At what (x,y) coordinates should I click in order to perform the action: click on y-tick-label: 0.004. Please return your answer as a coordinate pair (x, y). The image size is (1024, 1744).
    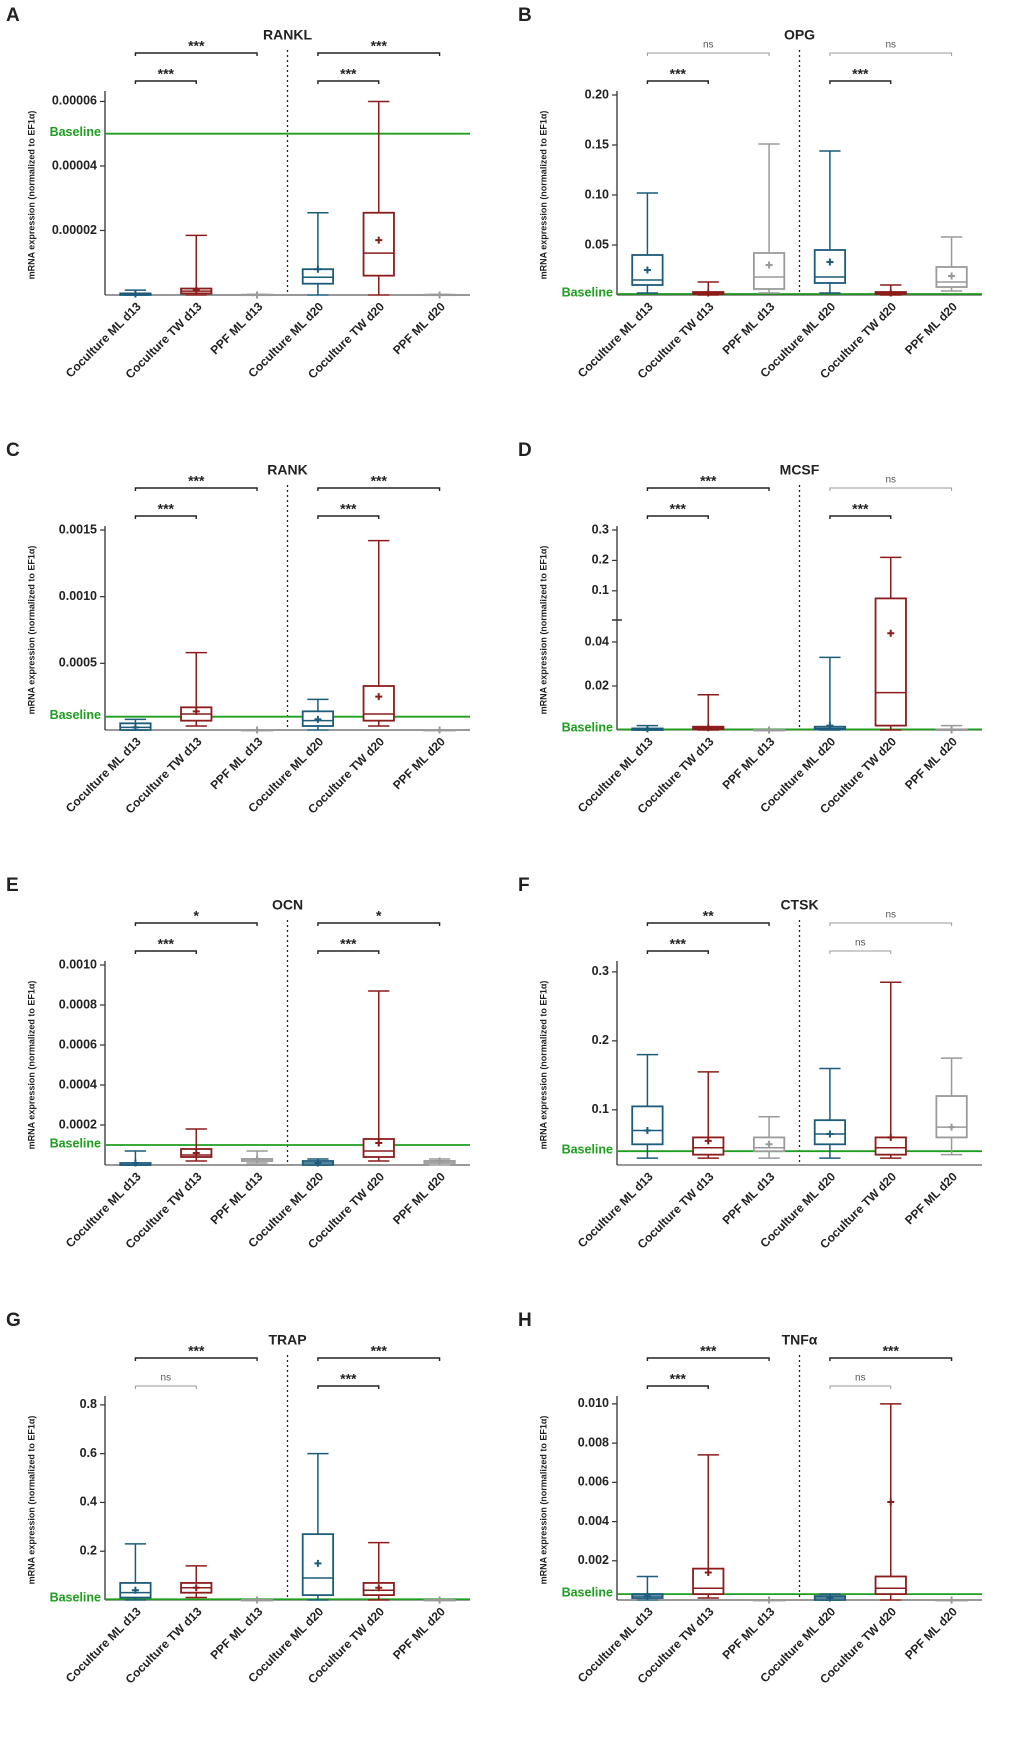
    Looking at the image, I should click on (593, 1521).